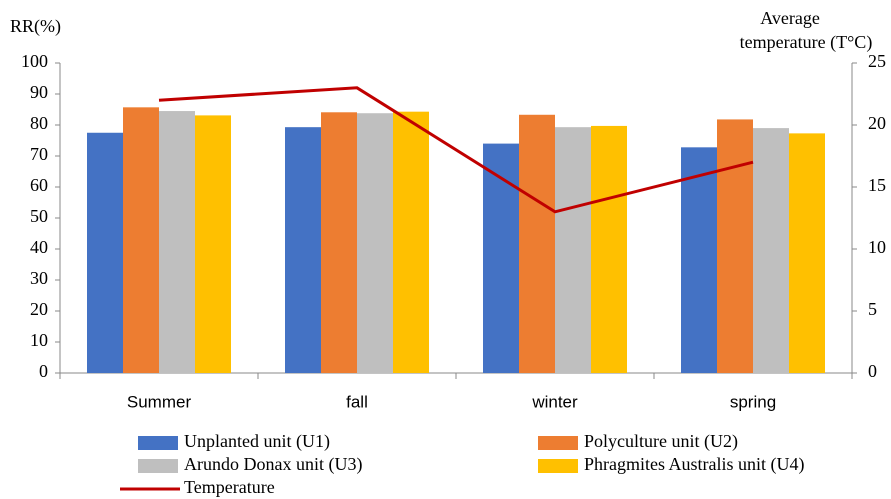 The image size is (891, 499). I want to click on y-tick-label: 90, so click(39, 92).